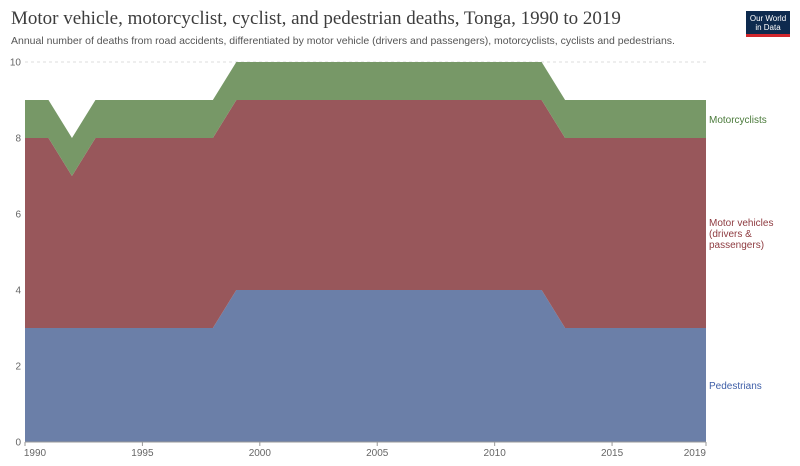 The height and width of the screenshot is (466, 800). I want to click on logo-line-2: in Data, so click(768, 27).